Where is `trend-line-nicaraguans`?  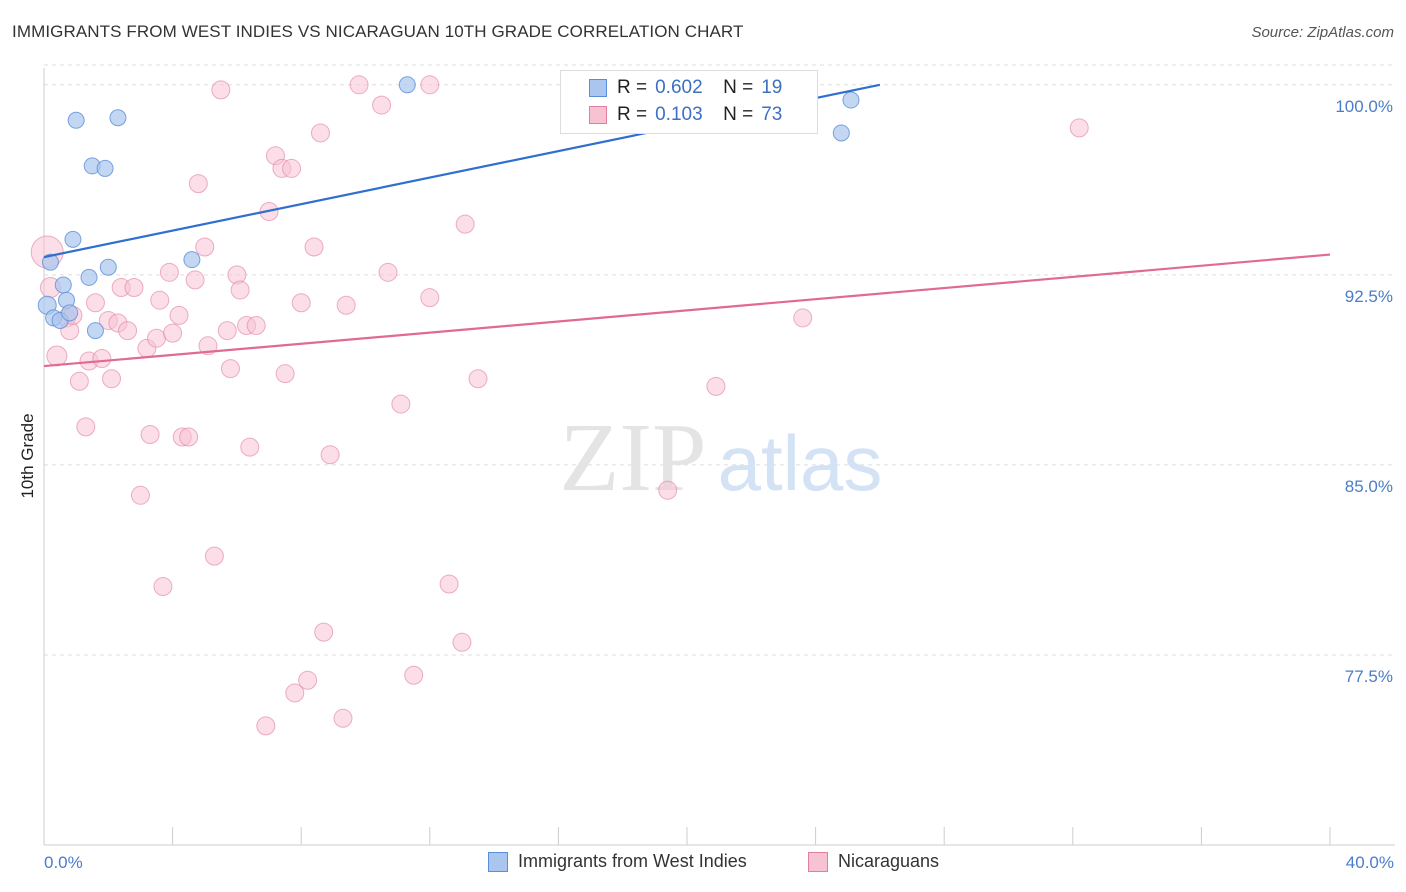 trend-line-nicaraguans is located at coordinates (687, 310).